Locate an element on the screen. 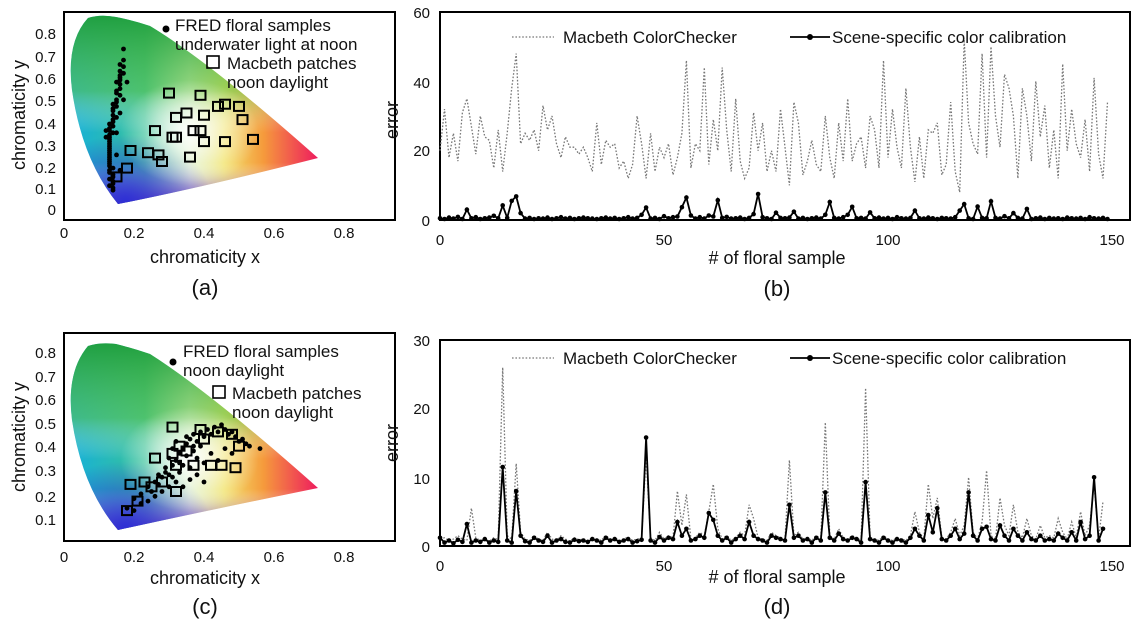 This screenshot has height=622, width=1133. legend-label: Macbeth ColorChecker is located at coordinates (650, 37).